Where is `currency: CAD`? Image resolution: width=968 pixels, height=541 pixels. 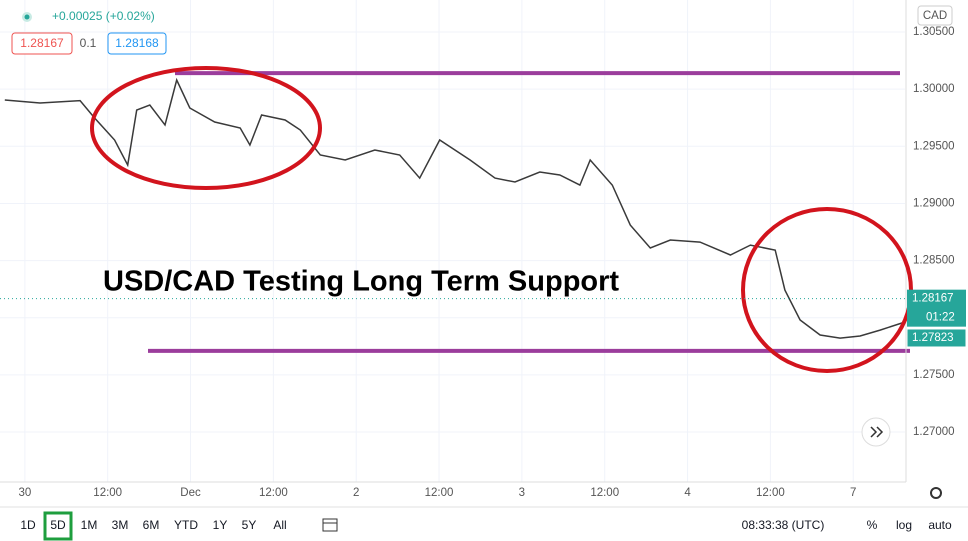 currency: CAD is located at coordinates (935, 16).